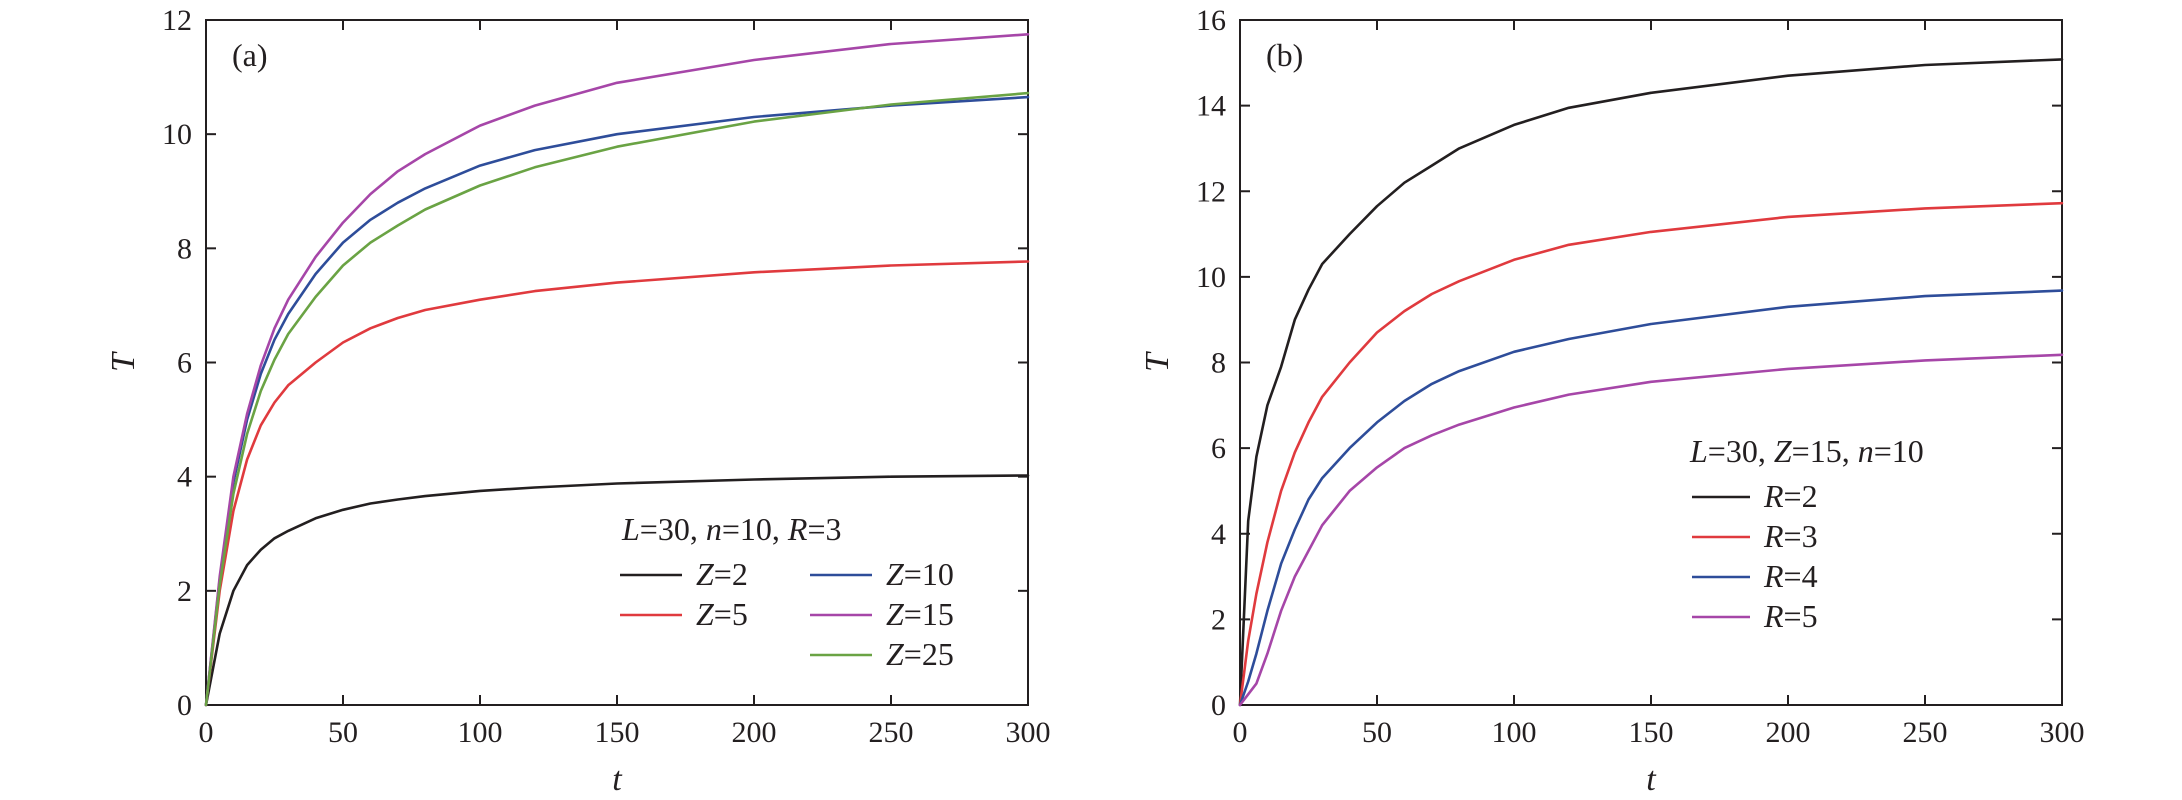  What do you see at coordinates (250, 55) in the screenshot?
I see `panel-label: (a)` at bounding box center [250, 55].